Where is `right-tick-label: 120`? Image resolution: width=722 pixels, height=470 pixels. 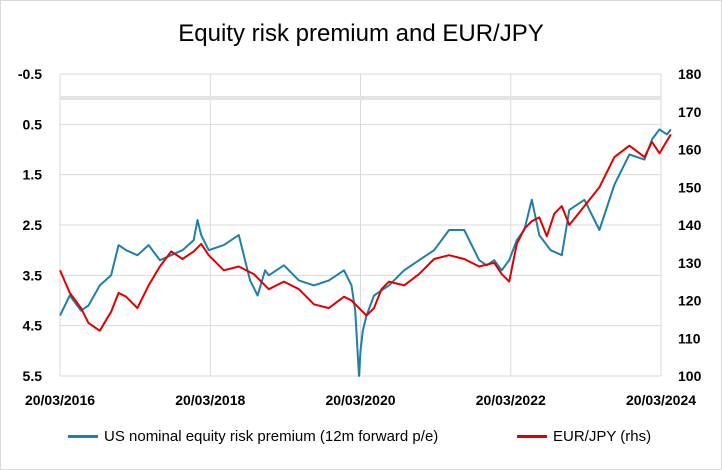 right-tick-label: 120 is located at coordinates (690, 301).